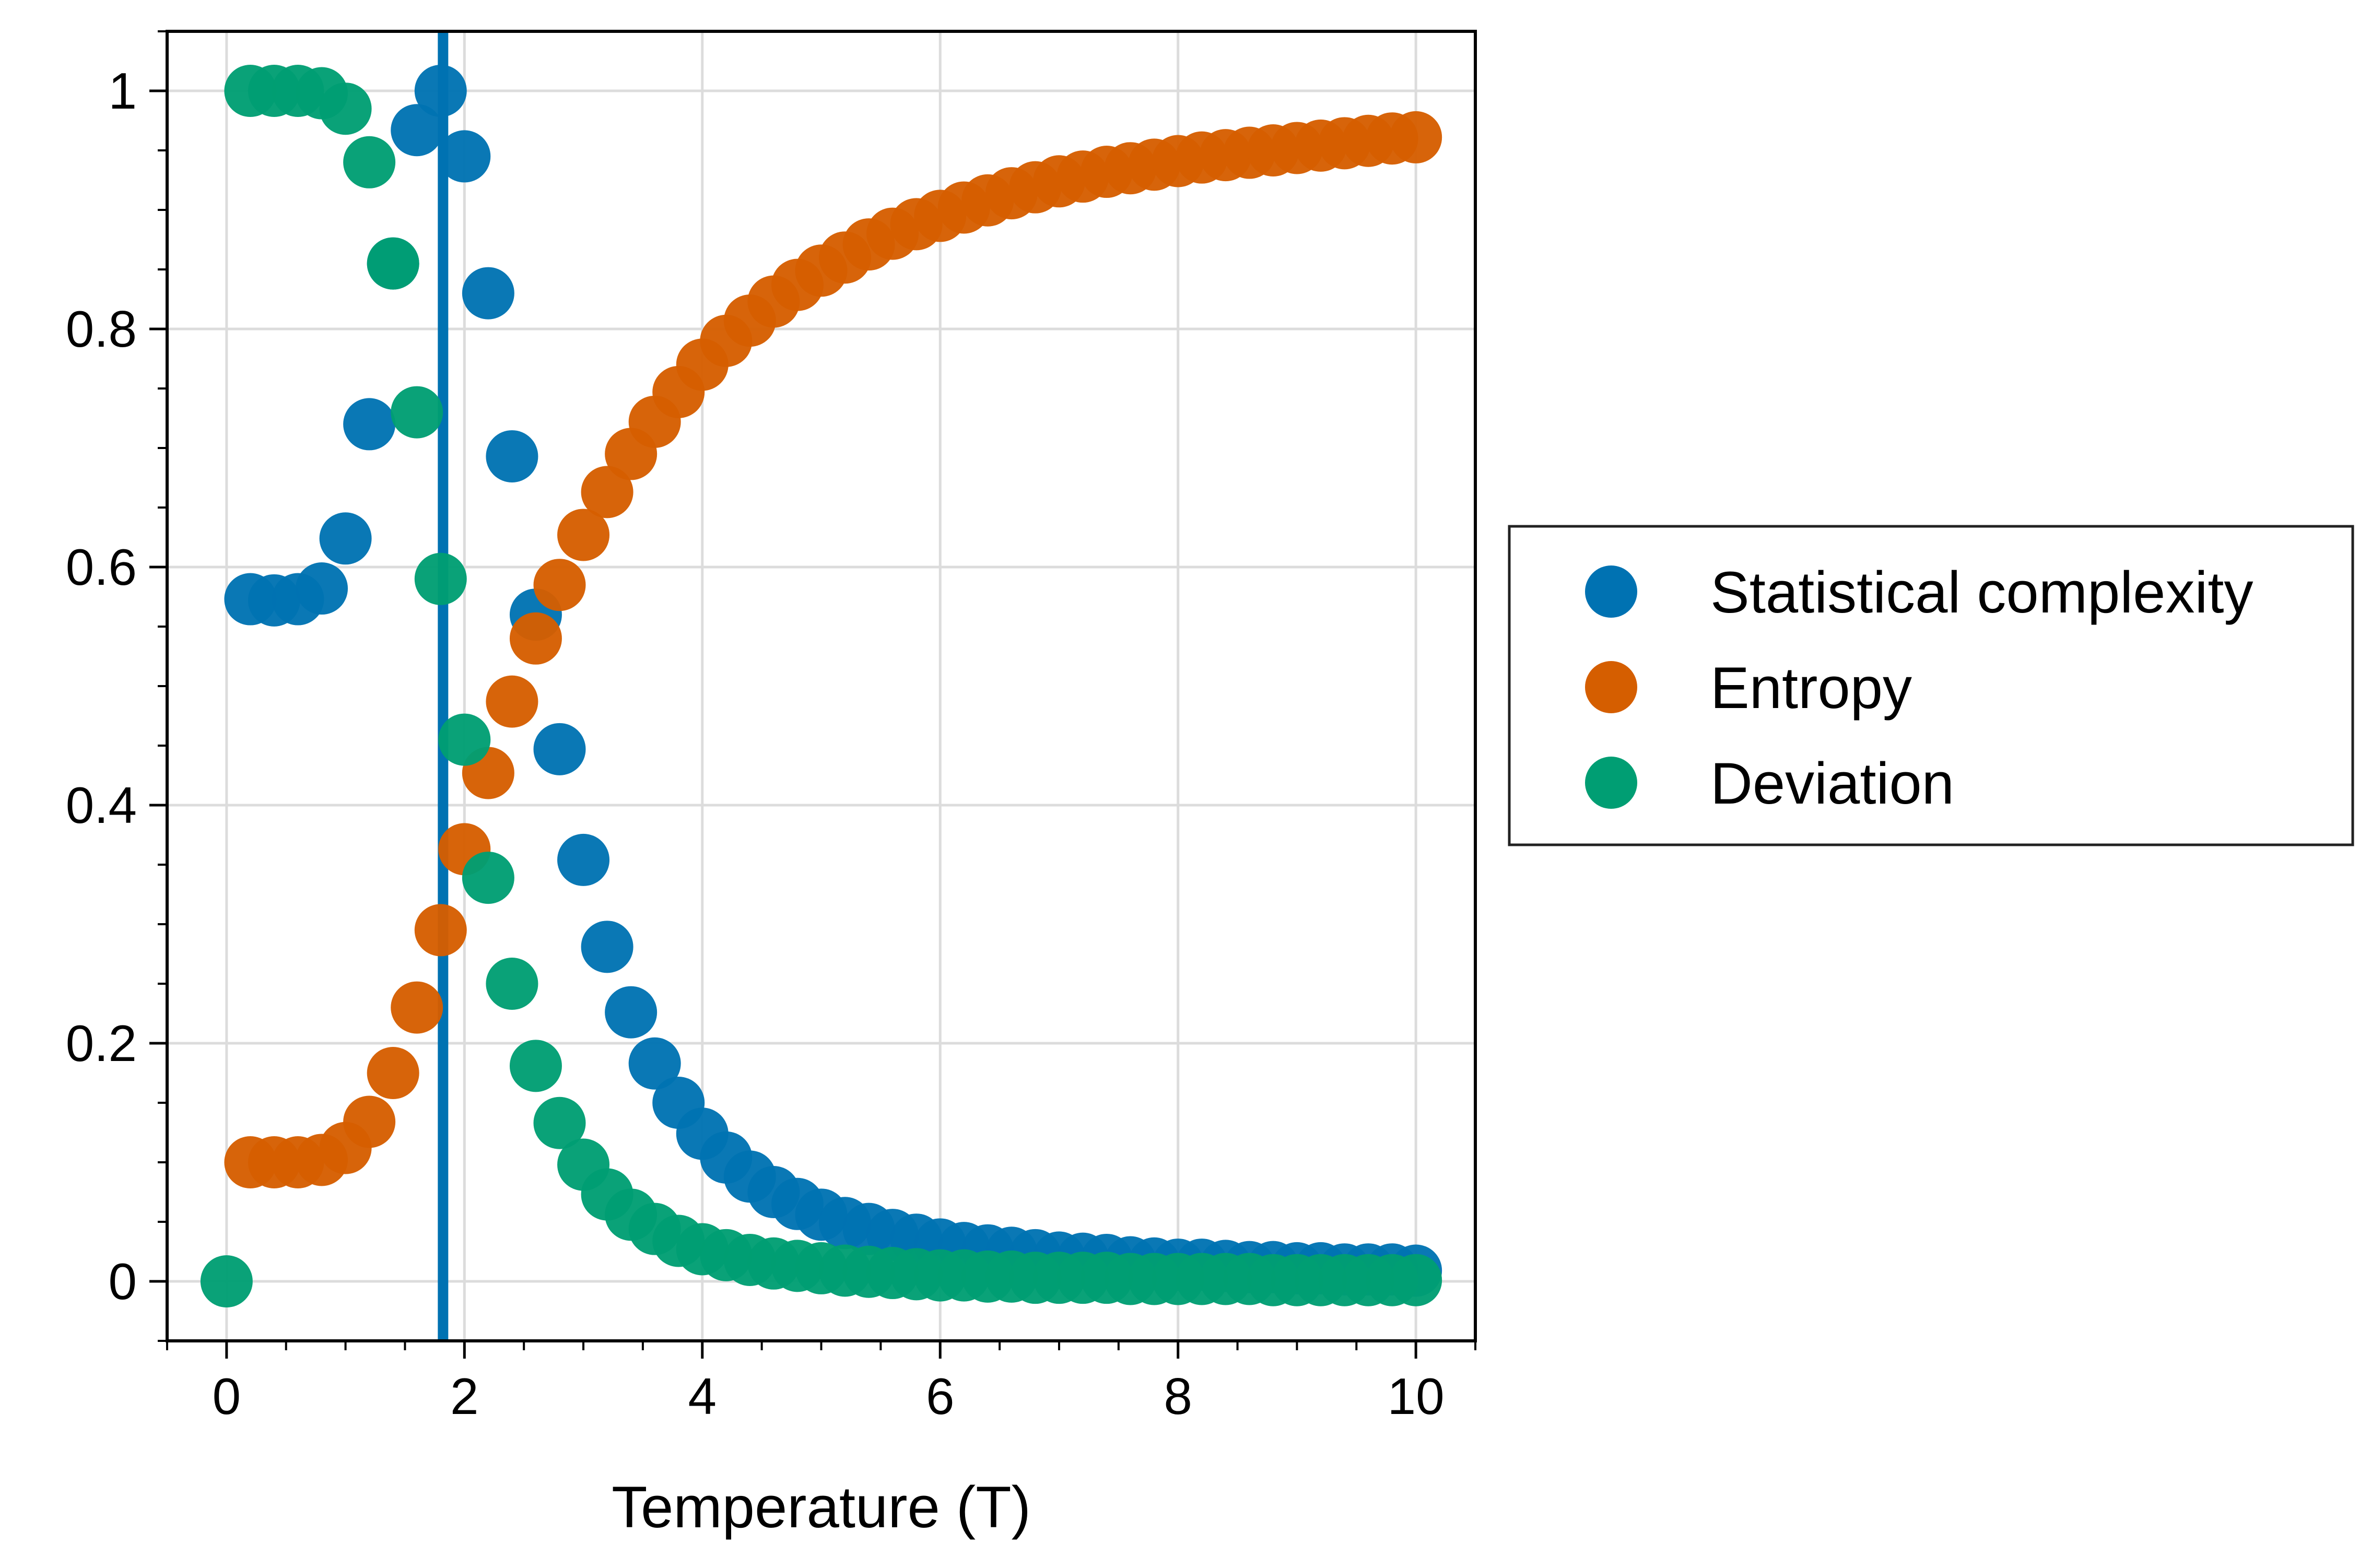  What do you see at coordinates (940, 1396) in the screenshot?
I see `x-tick-label: 6` at bounding box center [940, 1396].